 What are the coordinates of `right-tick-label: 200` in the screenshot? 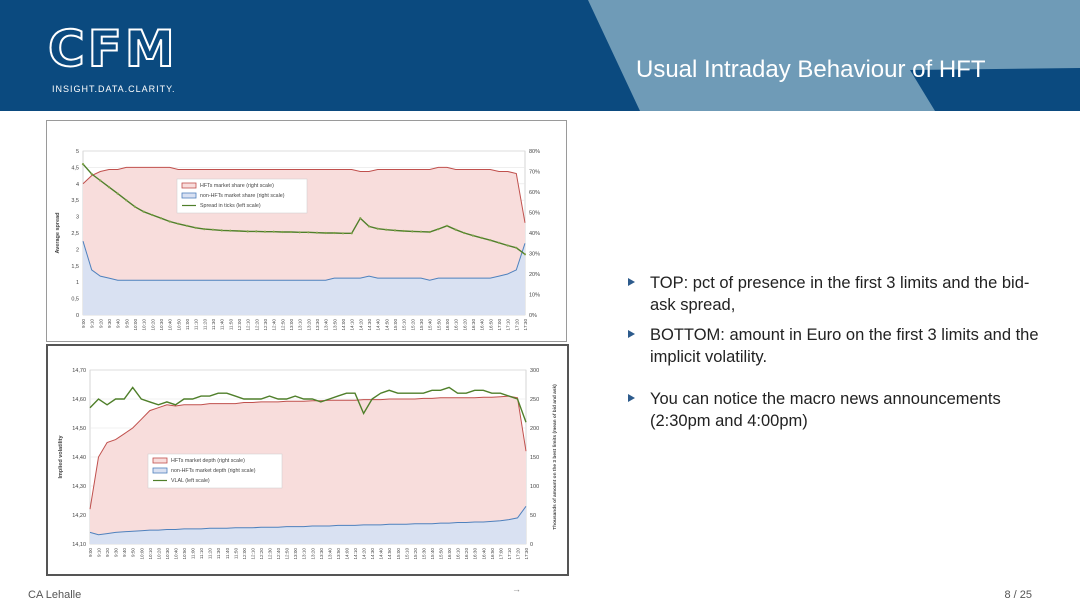 It's located at (534, 429).